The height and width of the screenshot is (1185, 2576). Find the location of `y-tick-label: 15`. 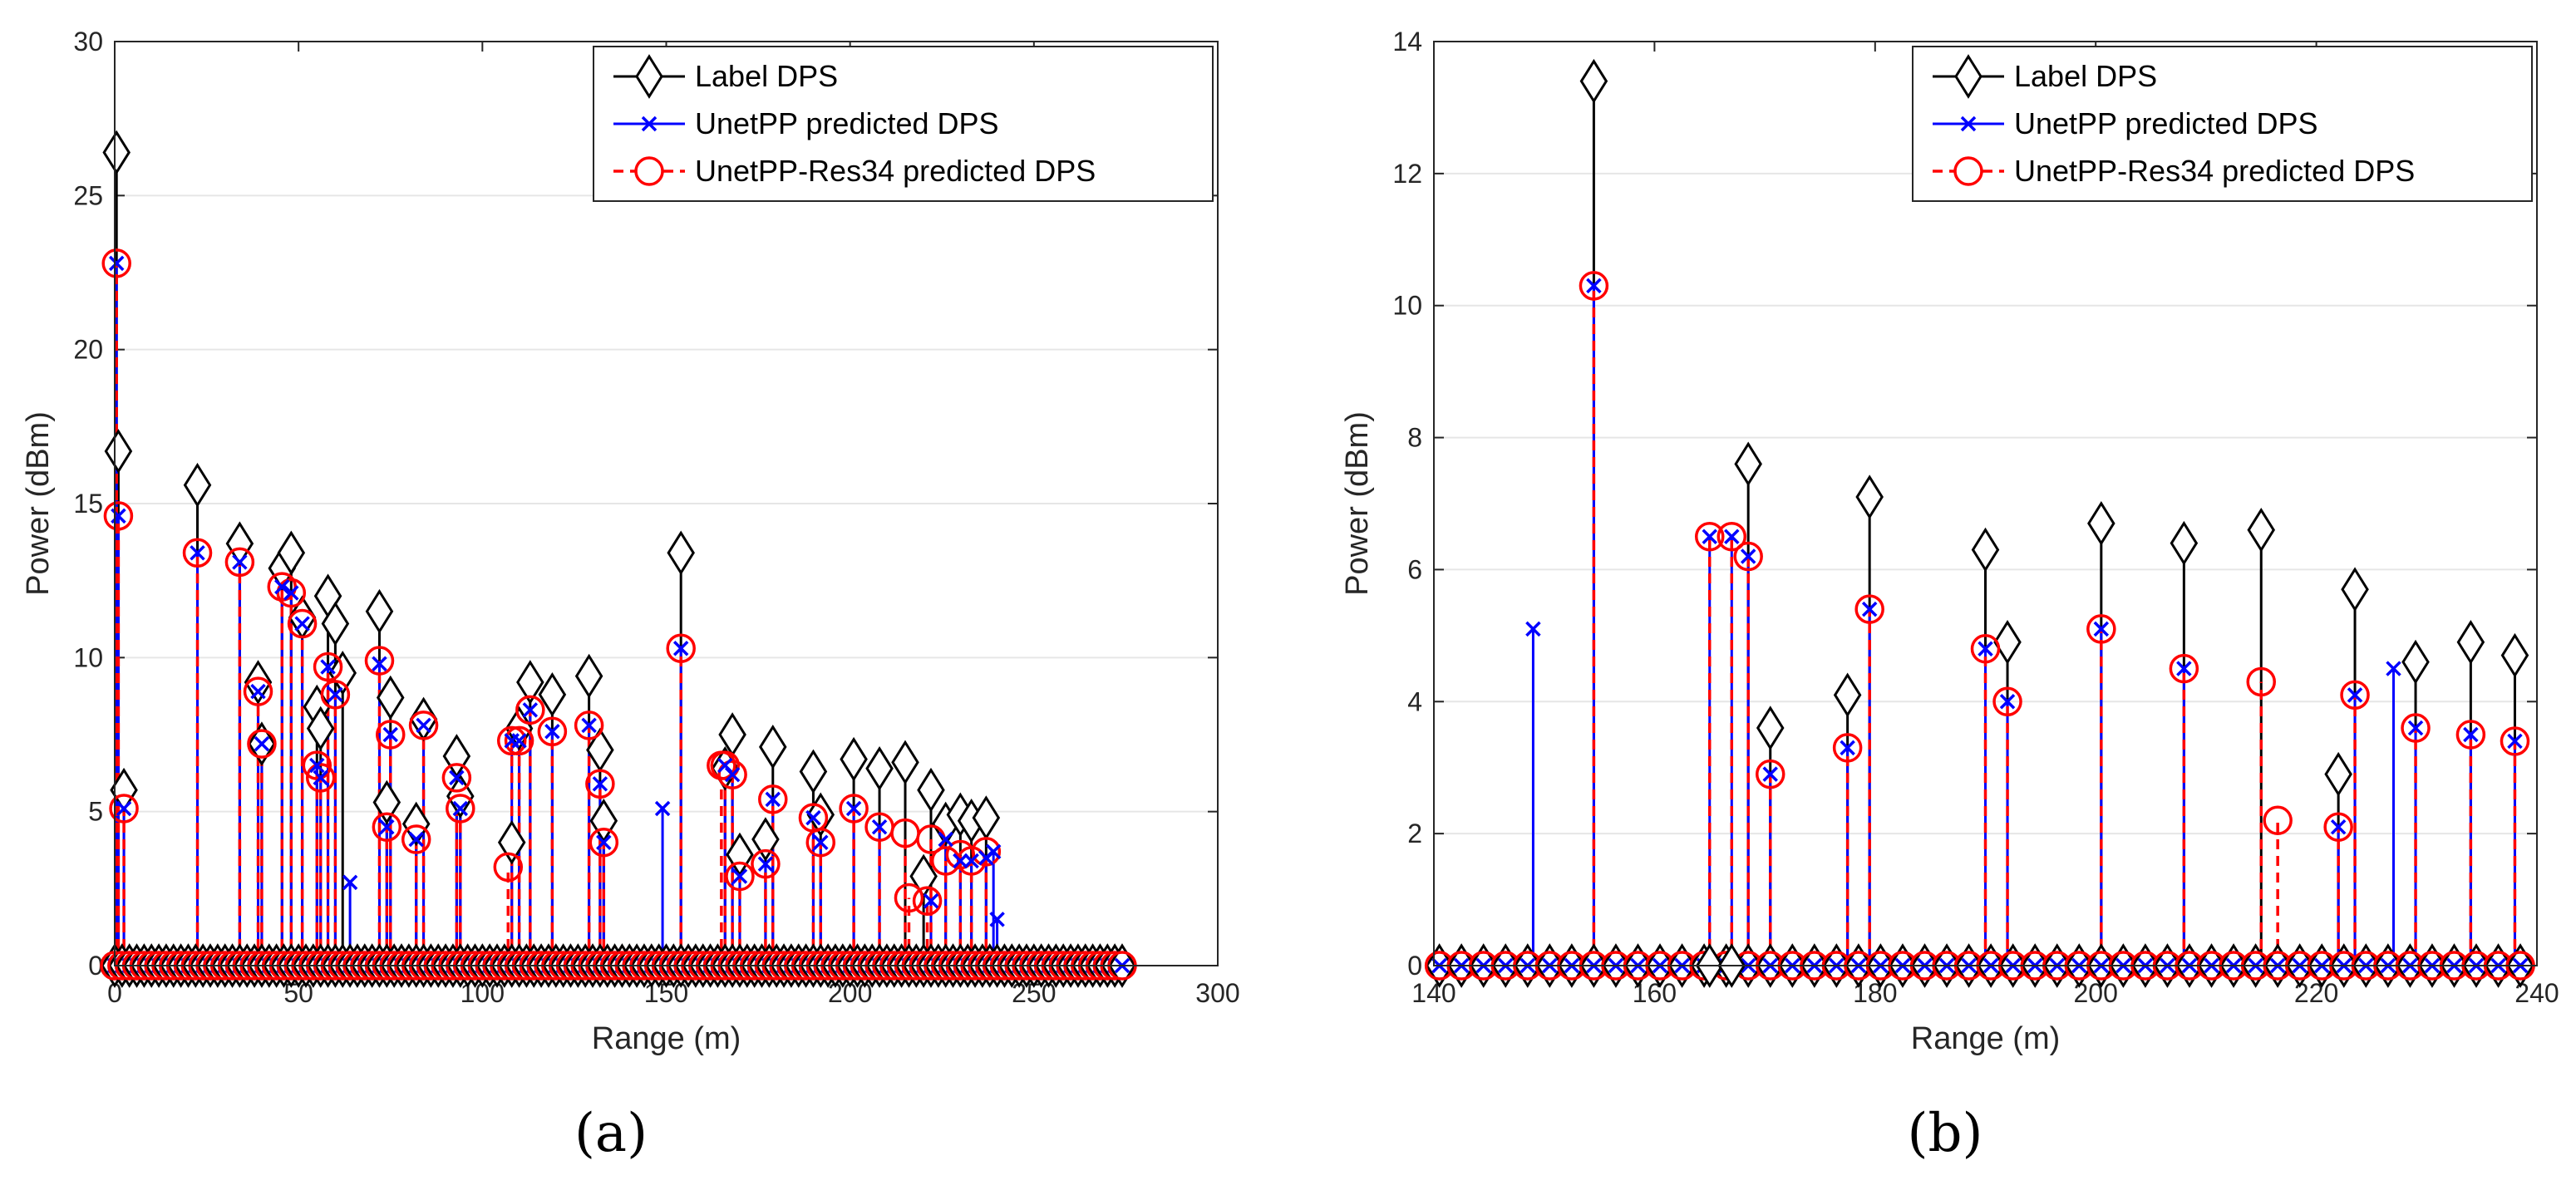

y-tick-label: 15 is located at coordinates (88, 504).